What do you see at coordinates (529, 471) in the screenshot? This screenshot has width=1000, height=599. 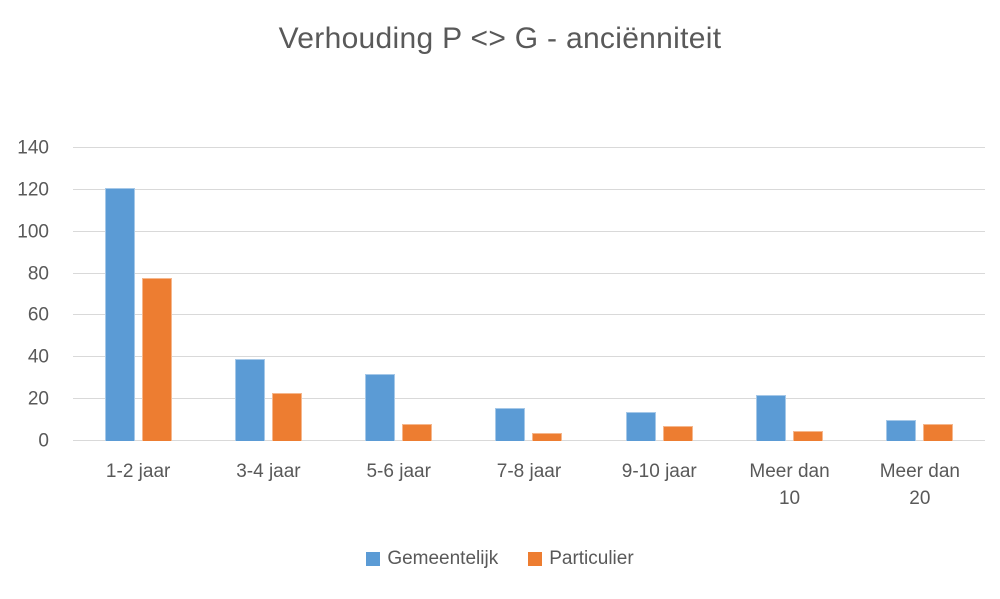 I see `x-axis-label-text: 7-8 jaar` at bounding box center [529, 471].